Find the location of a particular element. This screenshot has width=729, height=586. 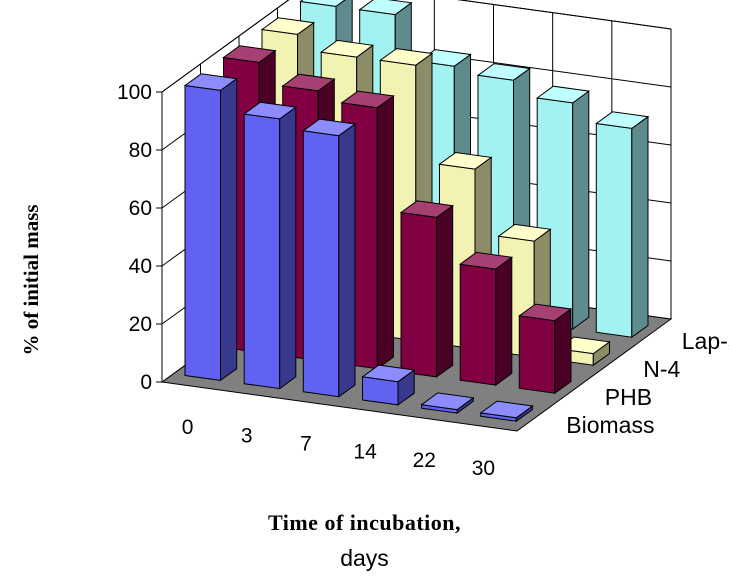

series-label: PHB is located at coordinates (628, 397).